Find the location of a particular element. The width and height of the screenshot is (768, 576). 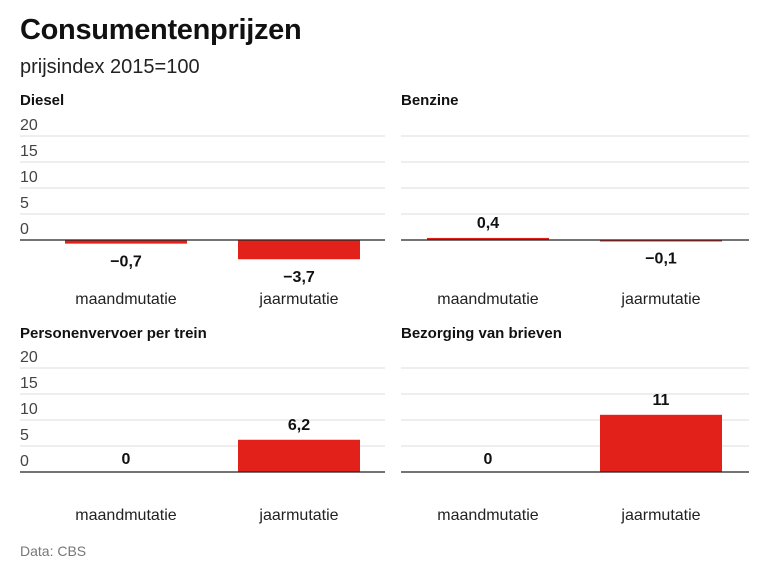

data-label: 11 is located at coordinates (661, 400).